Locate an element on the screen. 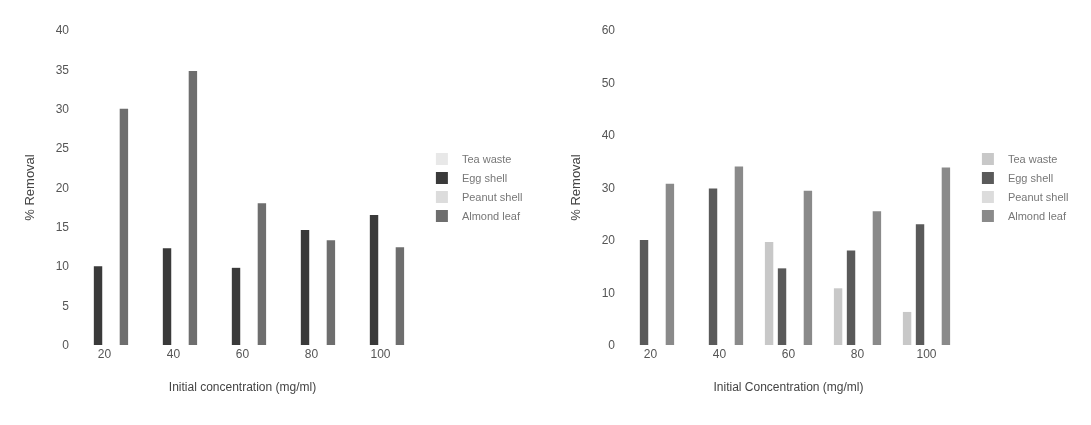  x-axis-title: Initial Concentration (mg/ml) is located at coordinates (788, 387).